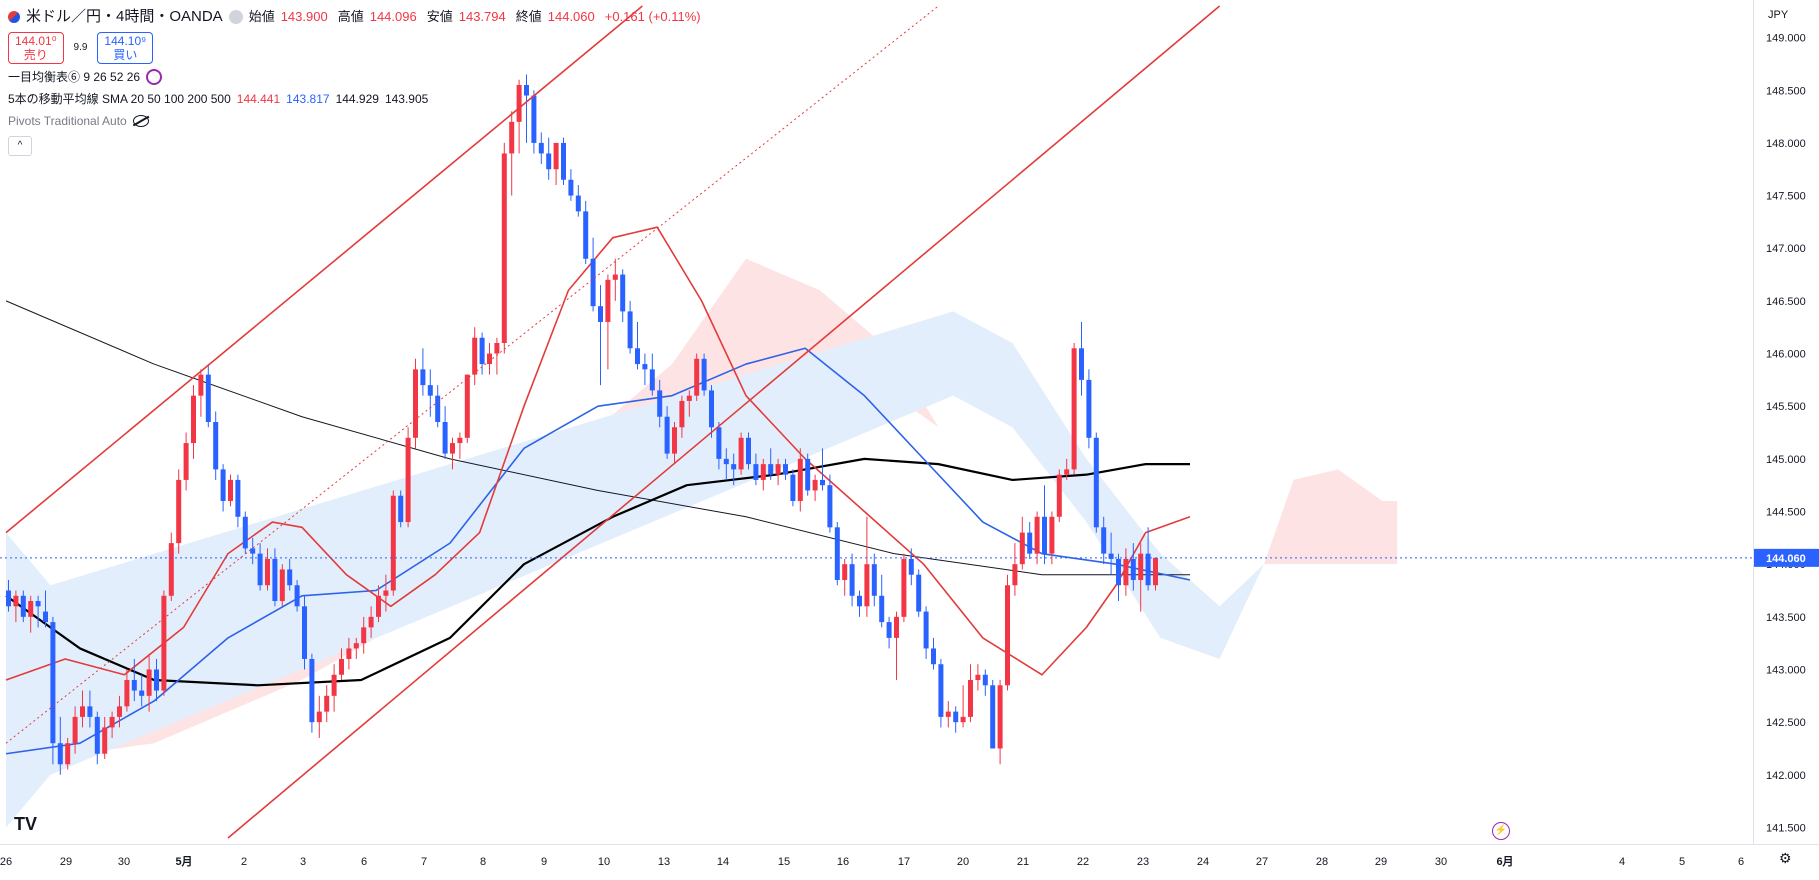  What do you see at coordinates (356, 121) in the screenshot?
I see `indicator-pivots: Pivots Traditional Auto` at bounding box center [356, 121].